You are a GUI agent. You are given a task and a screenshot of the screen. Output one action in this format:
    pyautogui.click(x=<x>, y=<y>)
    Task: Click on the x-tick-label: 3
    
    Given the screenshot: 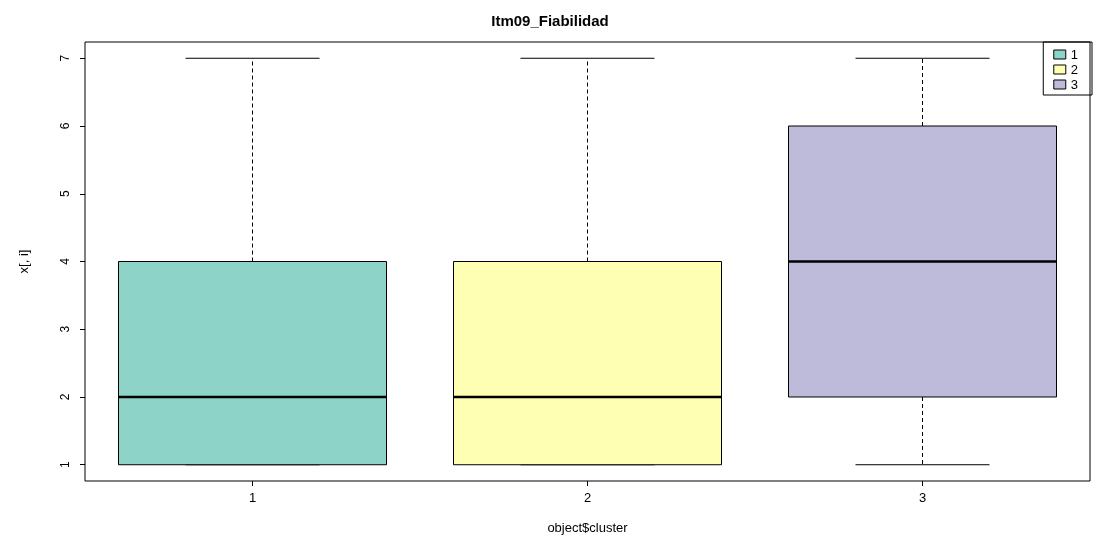 What is the action you would take?
    pyautogui.click(x=922, y=497)
    